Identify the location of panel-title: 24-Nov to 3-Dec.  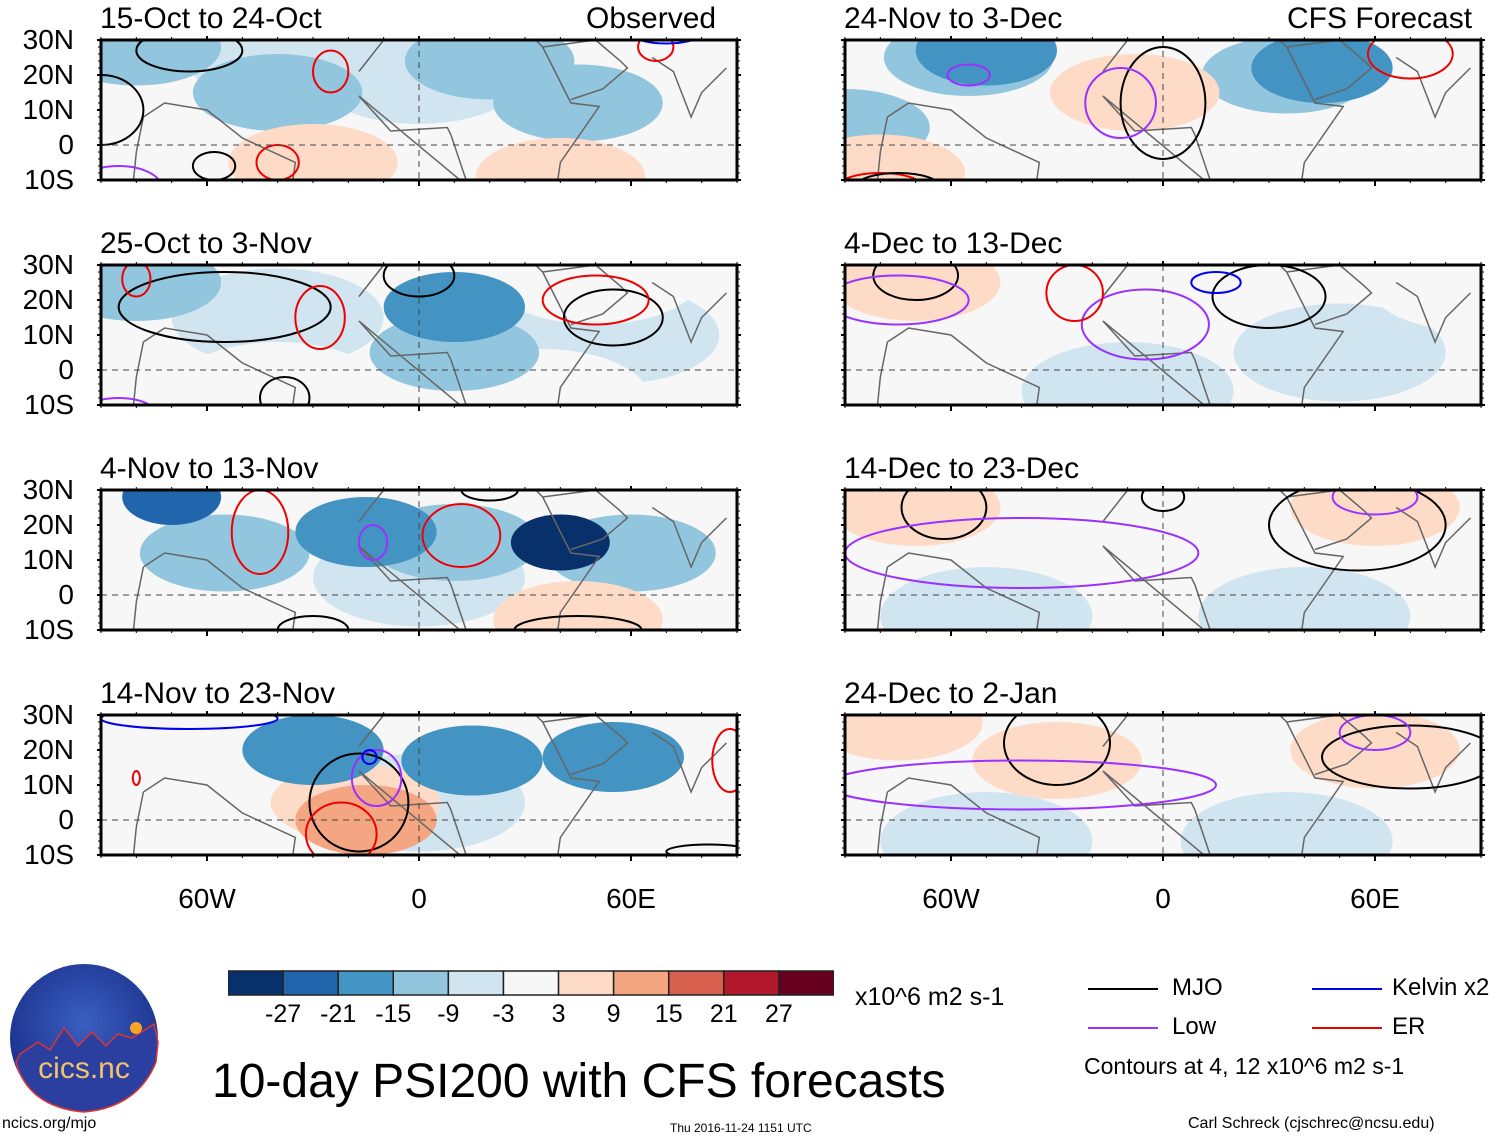
(953, 18).